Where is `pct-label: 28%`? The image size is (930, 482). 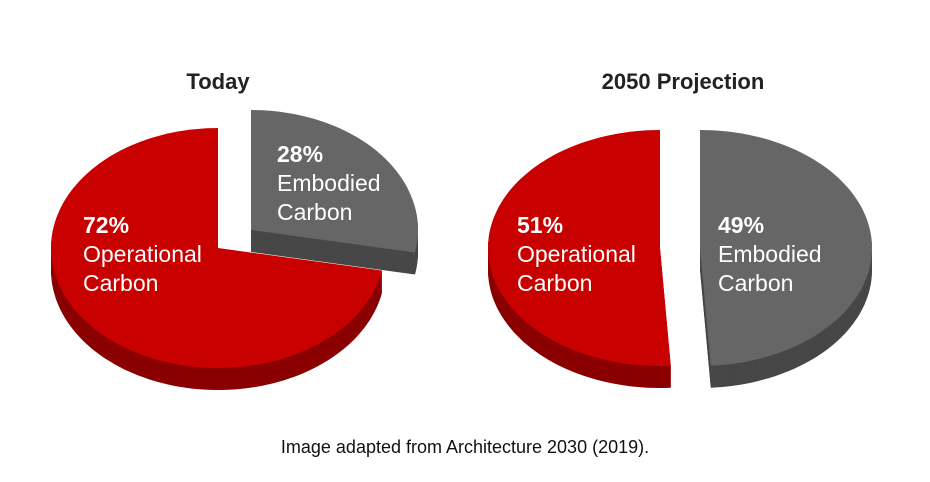
pct-label: 28% is located at coordinates (300, 154).